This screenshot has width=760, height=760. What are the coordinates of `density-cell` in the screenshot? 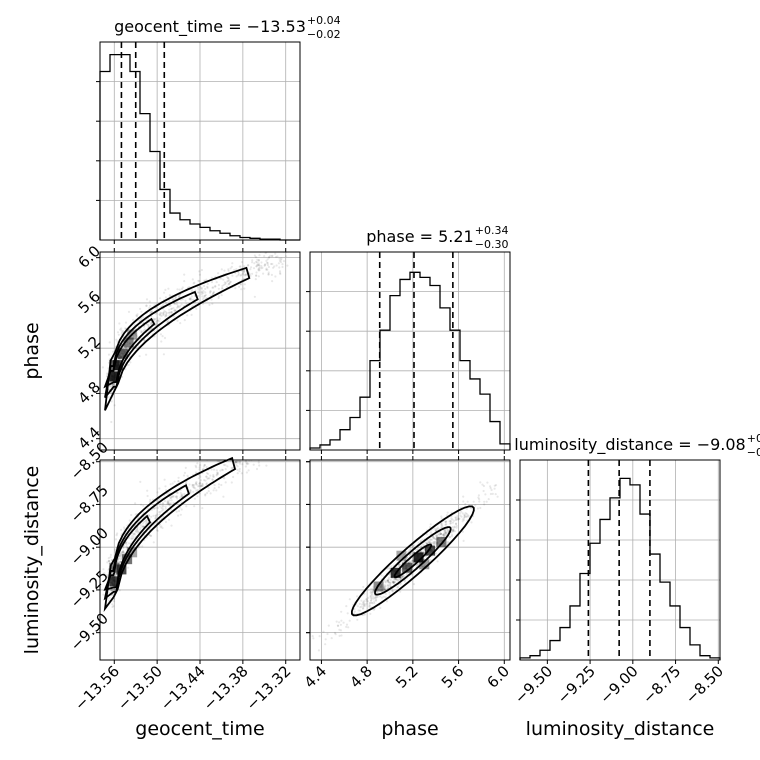 It's located at (441, 542).